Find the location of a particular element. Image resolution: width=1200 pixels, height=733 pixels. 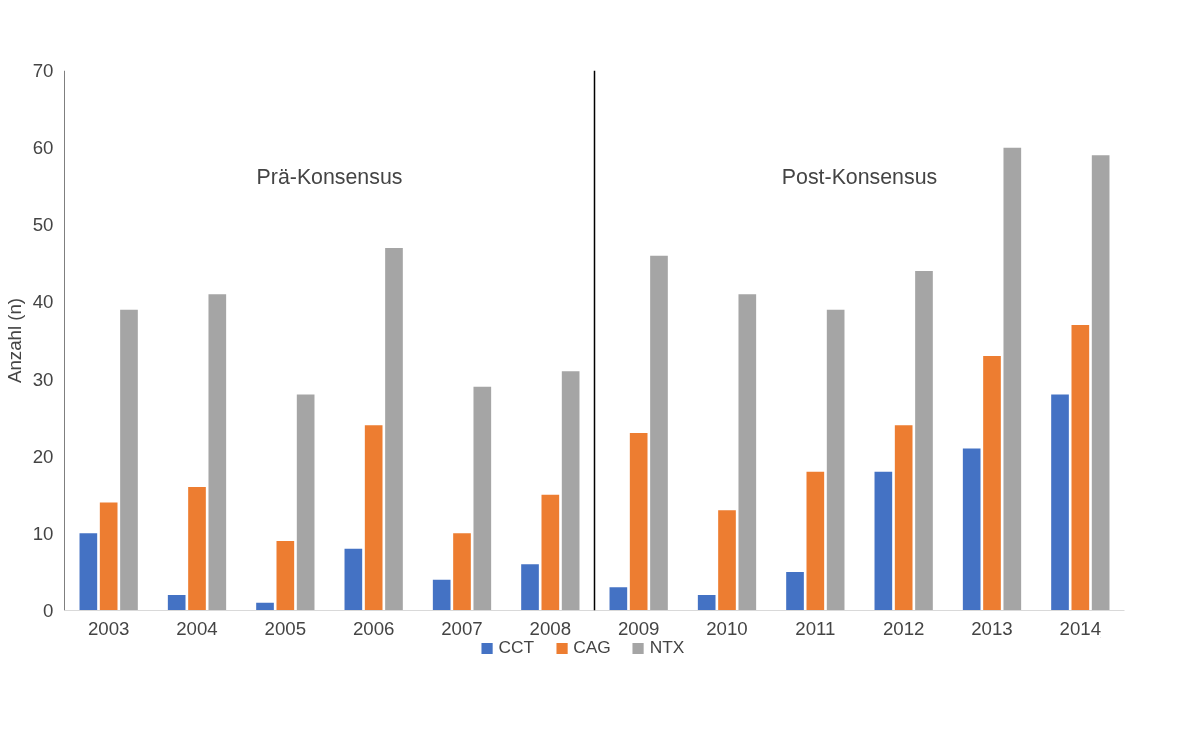

x-tick-label: 2008 is located at coordinates (550, 628).